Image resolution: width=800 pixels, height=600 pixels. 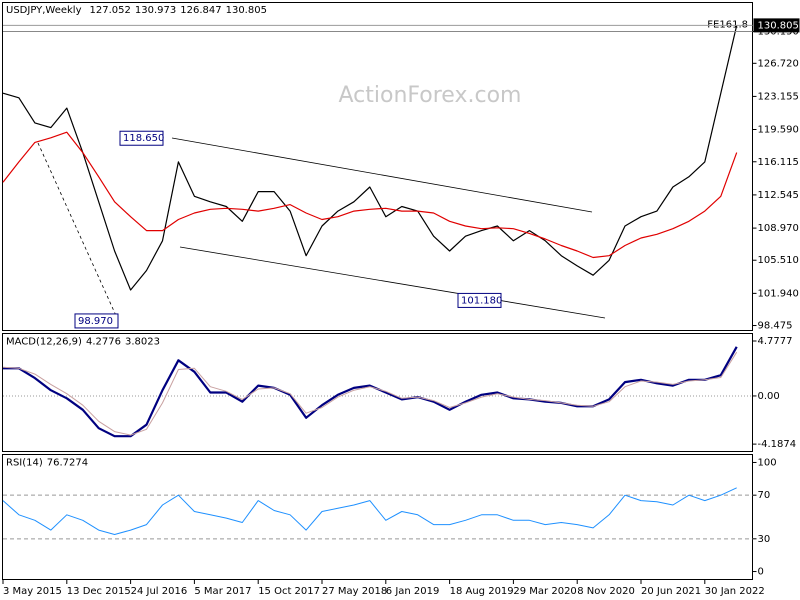 I want to click on indicator-value: 3.8023, so click(x=142, y=342).